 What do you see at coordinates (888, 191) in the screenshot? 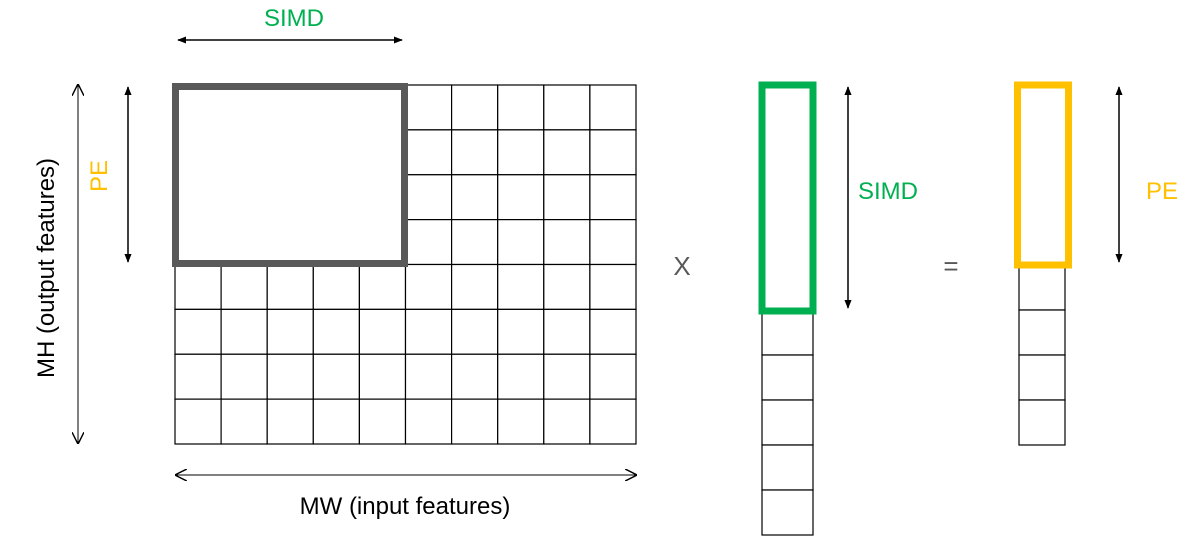
I see `simd-vector-label: SIMD` at bounding box center [888, 191].